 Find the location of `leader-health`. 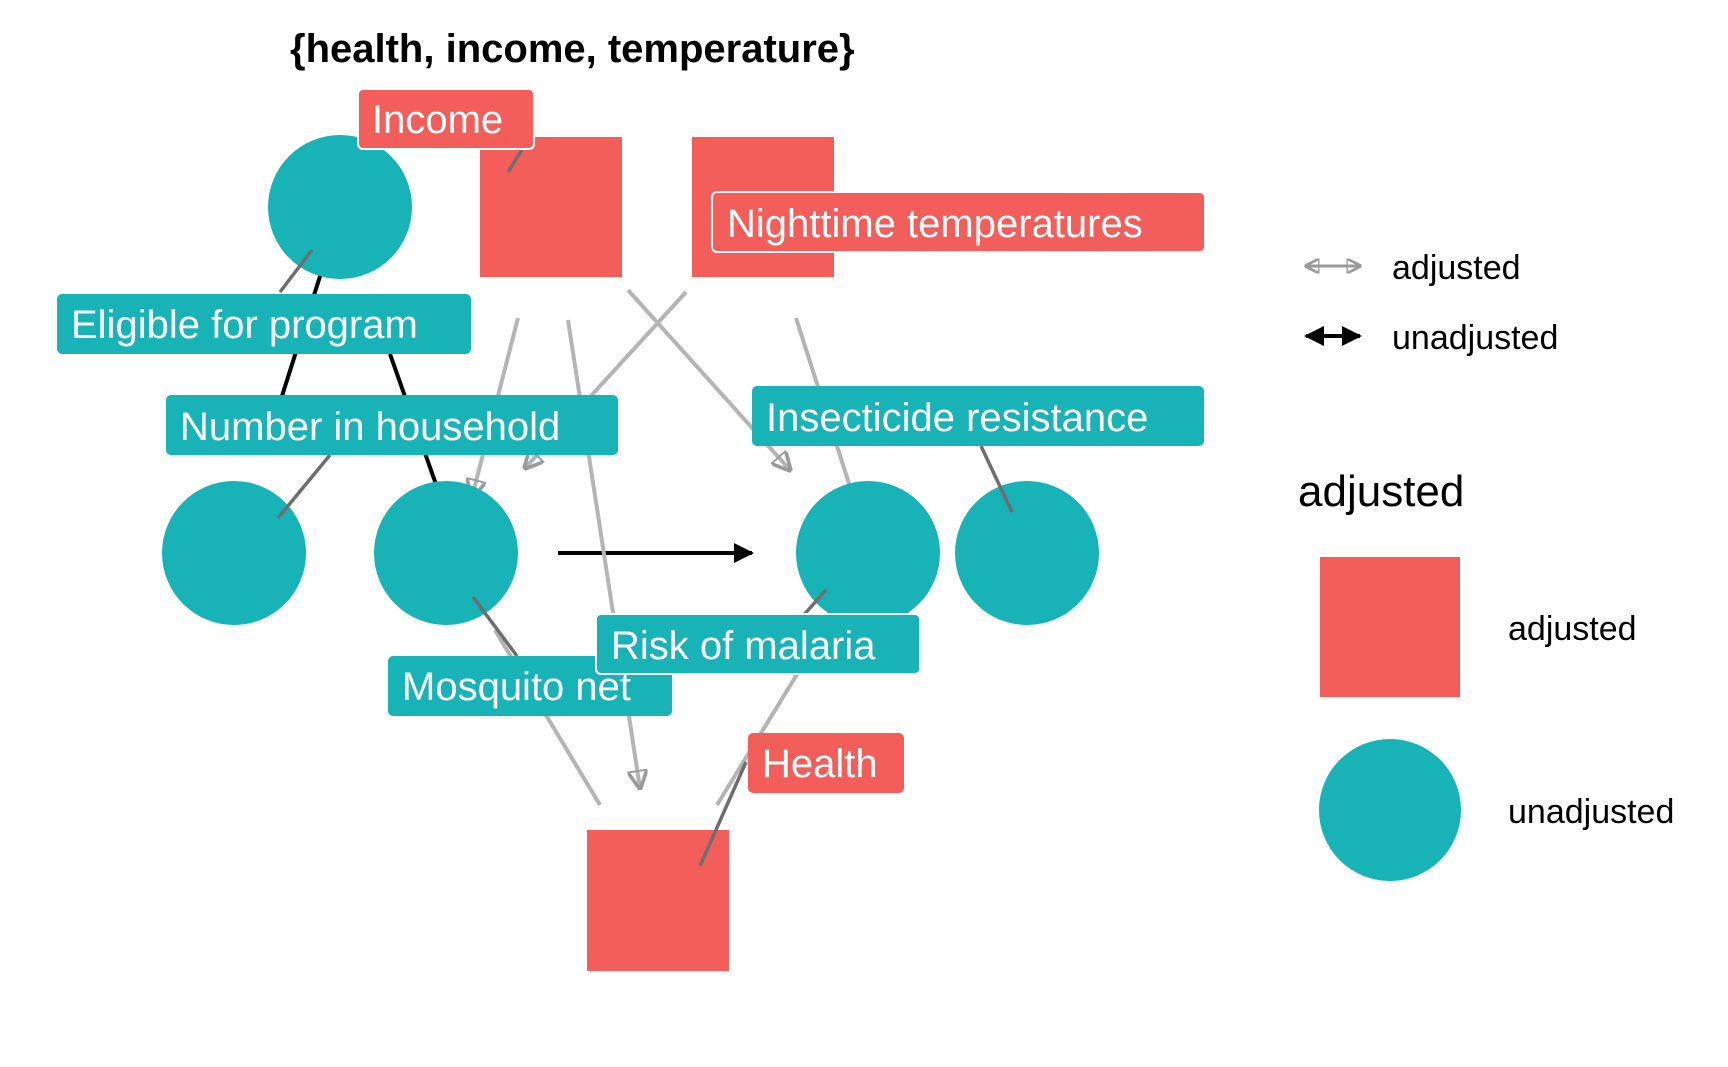

leader-health is located at coordinates (723, 814).